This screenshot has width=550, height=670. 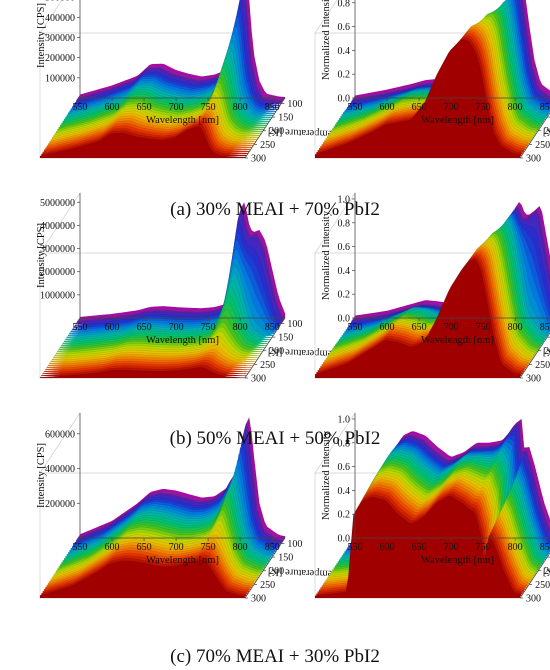 I want to click on x-tick-label-b-right-0: 550, so click(x=355, y=327).